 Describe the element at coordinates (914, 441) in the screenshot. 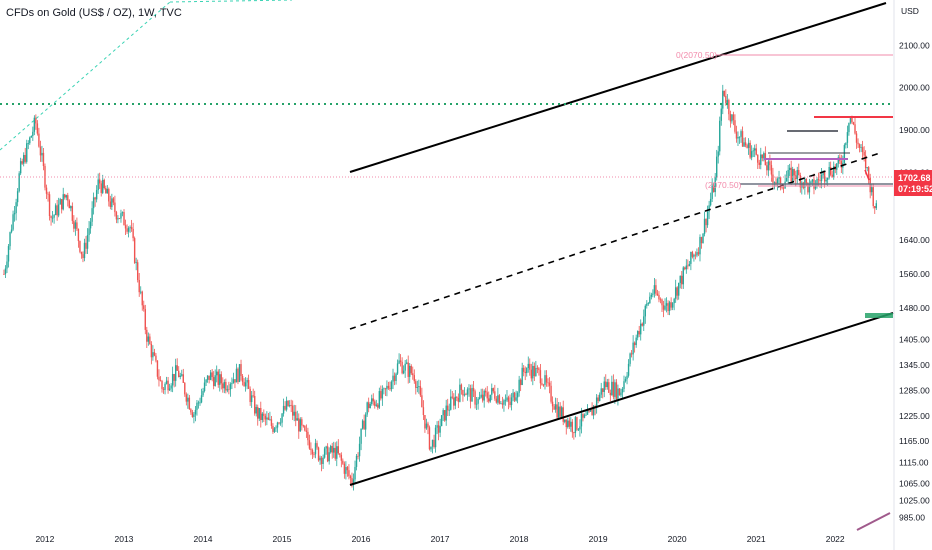

I see `y-tick-label: 1165.00` at that location.